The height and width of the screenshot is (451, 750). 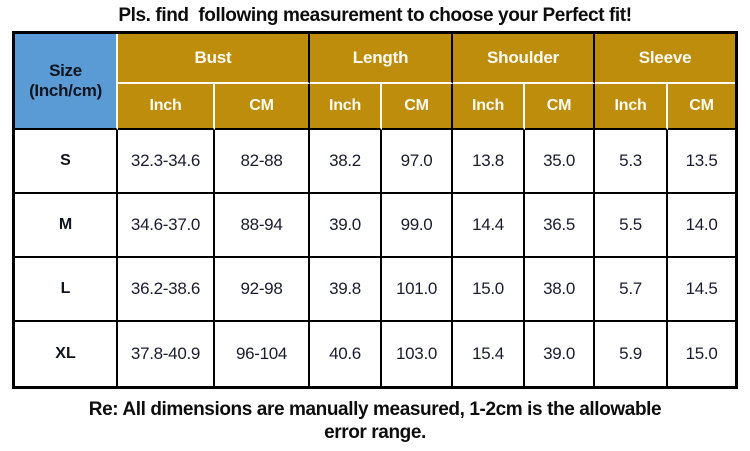 What do you see at coordinates (418, 226) in the screenshot?
I see `length-cm-value: 99.0` at bounding box center [418, 226].